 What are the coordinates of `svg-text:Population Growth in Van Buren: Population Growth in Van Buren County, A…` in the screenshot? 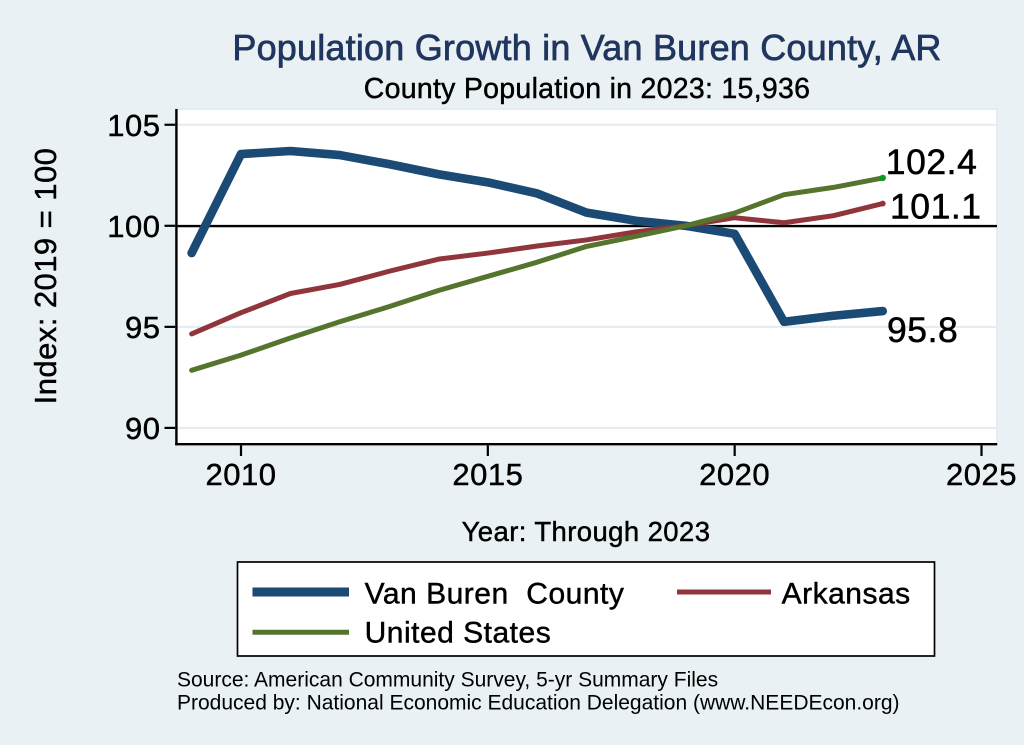 It's located at (586, 47).